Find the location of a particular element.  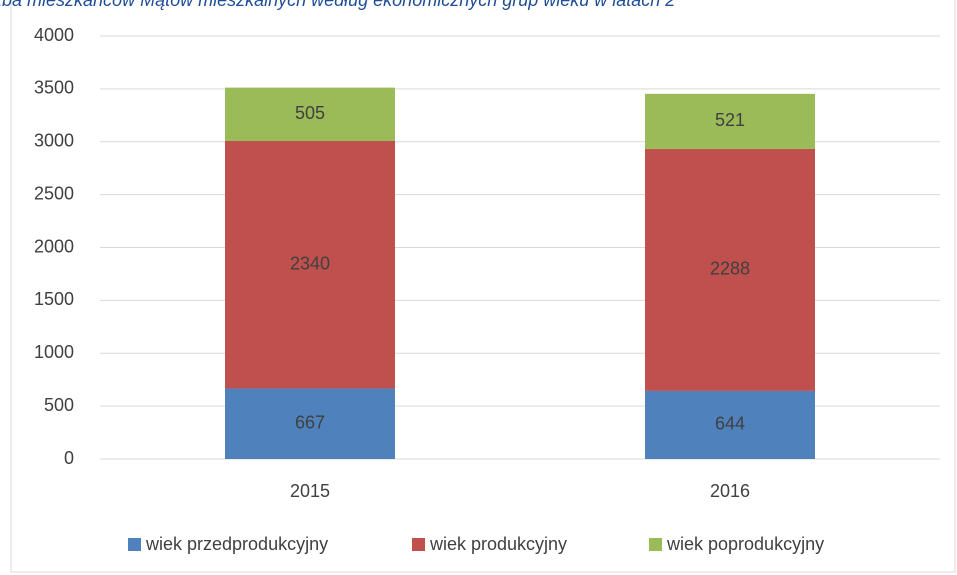

x-tick-label: 2016 is located at coordinates (730, 491).